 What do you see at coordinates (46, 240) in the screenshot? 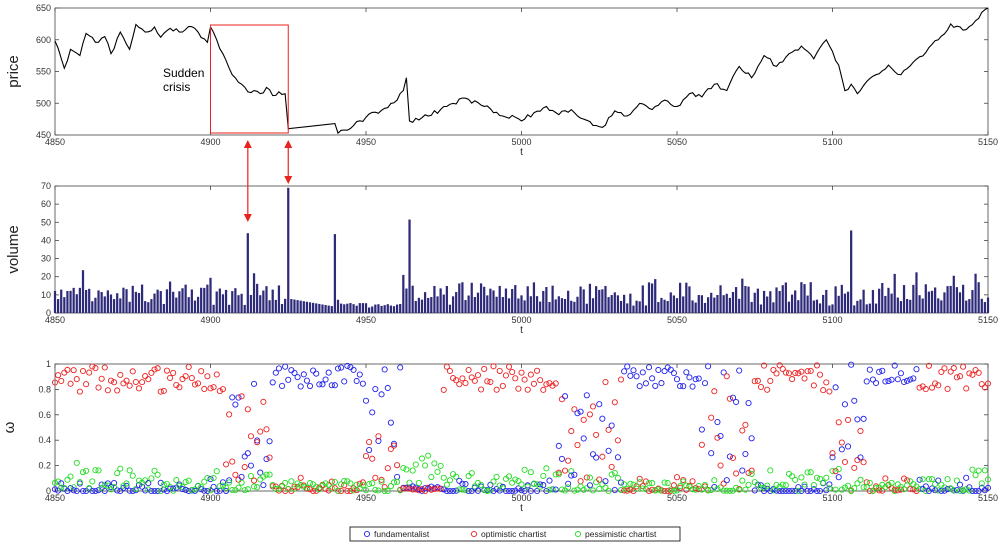
I see `volume-y-tick-label: 40` at bounding box center [46, 240].